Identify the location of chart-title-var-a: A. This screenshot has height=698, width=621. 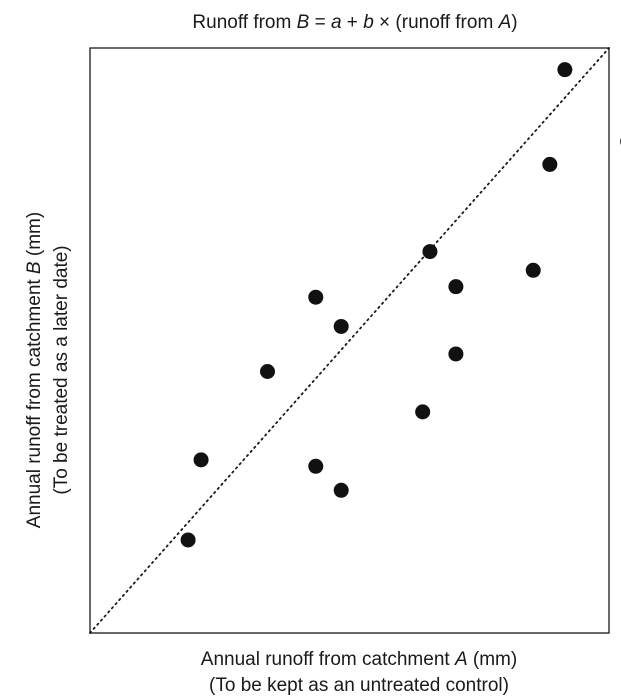
(505, 22).